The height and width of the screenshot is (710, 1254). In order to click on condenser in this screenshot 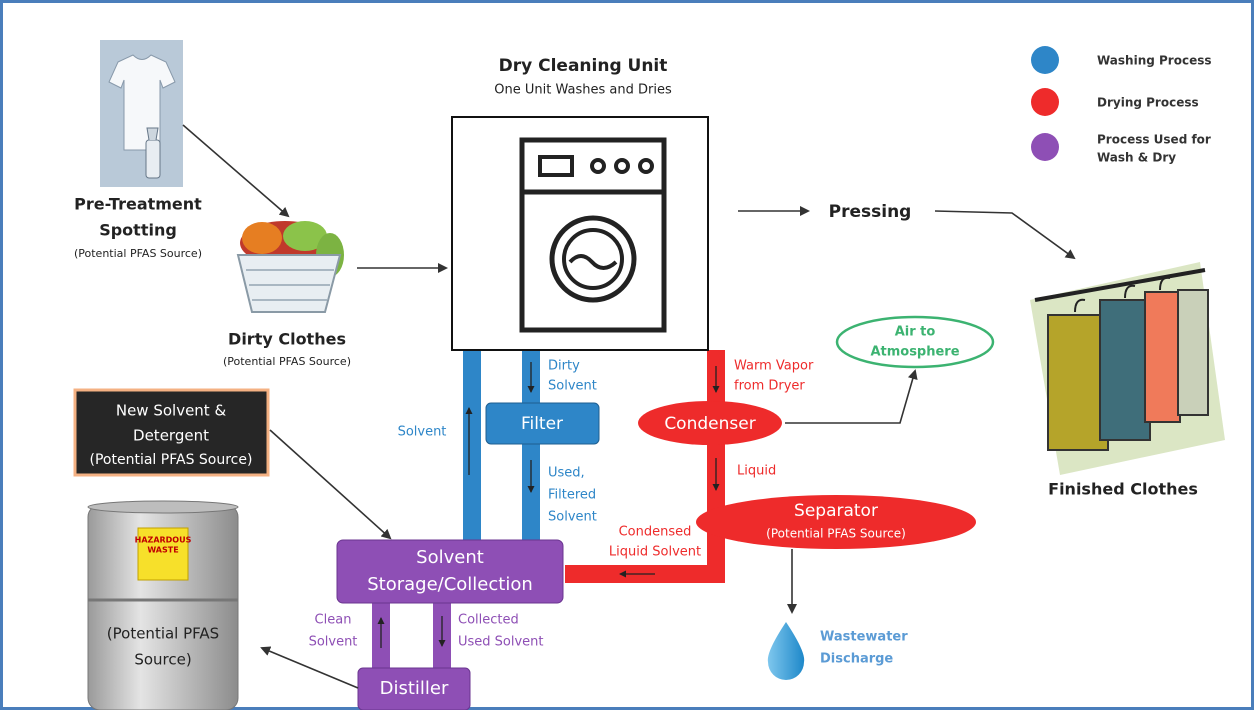, I will do `click(710, 423)`.